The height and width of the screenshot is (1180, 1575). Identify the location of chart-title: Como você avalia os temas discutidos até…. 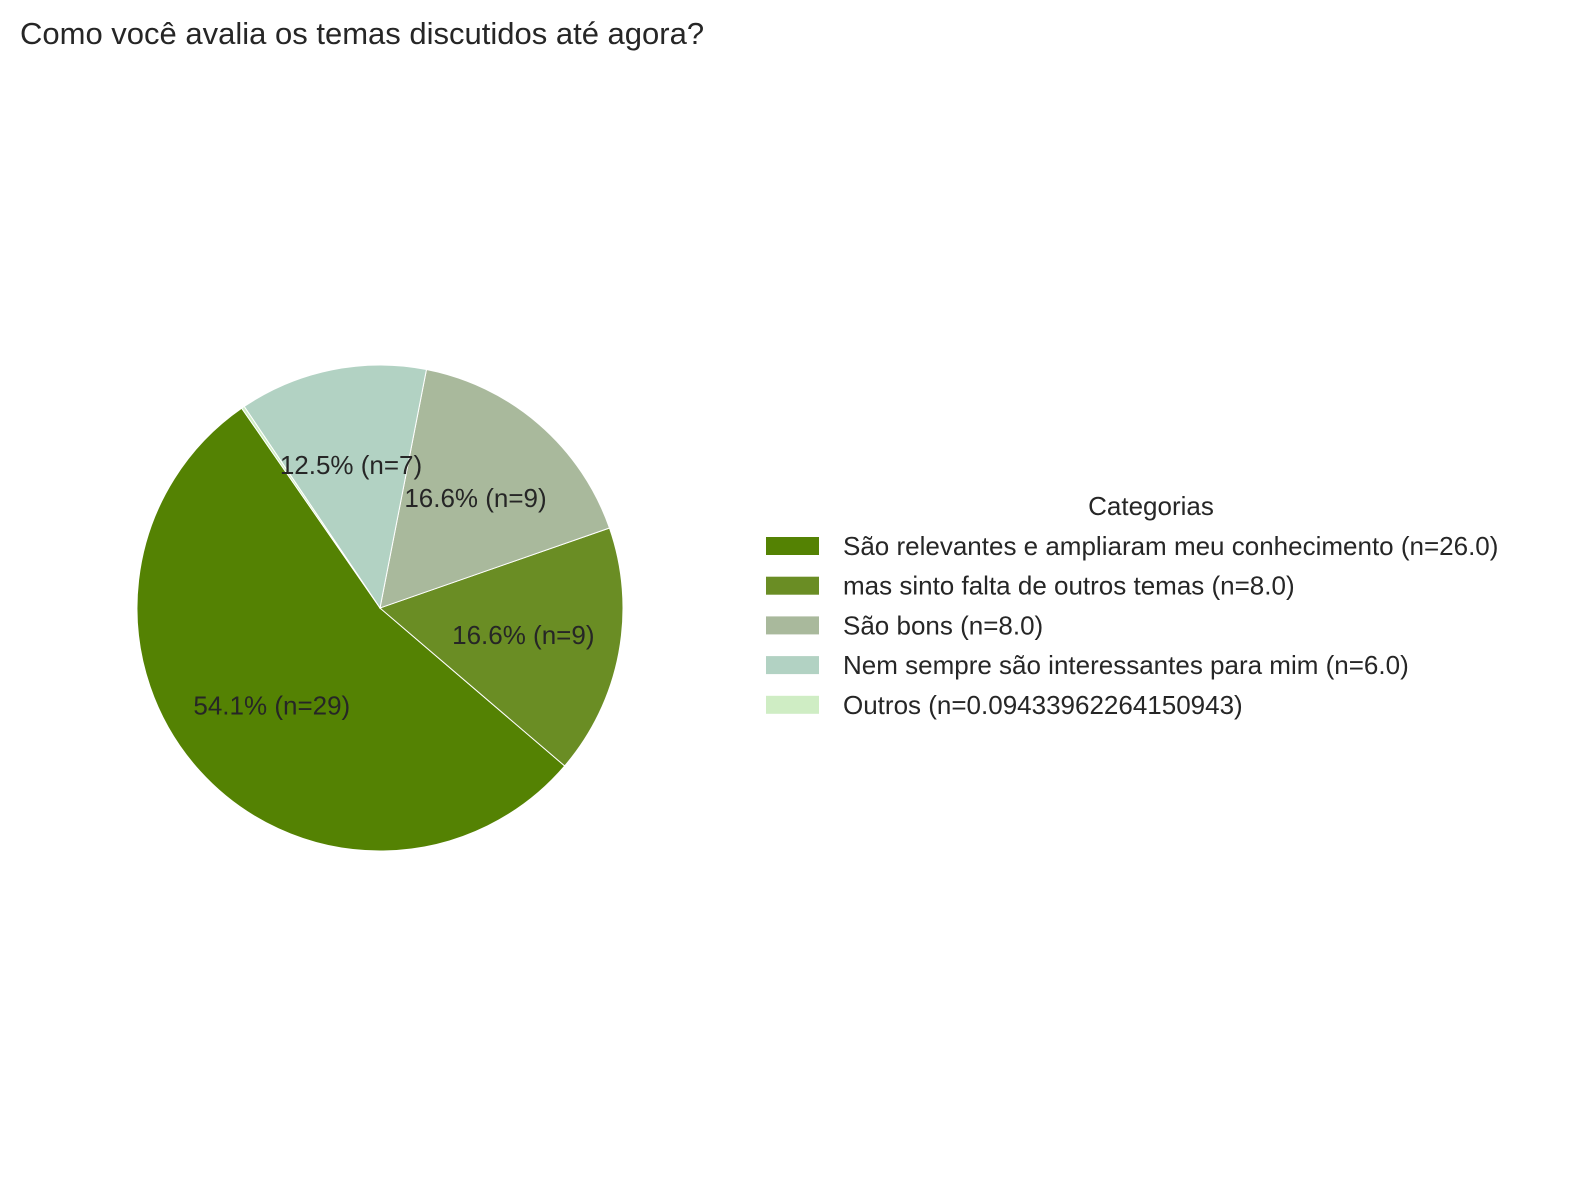
(362, 33).